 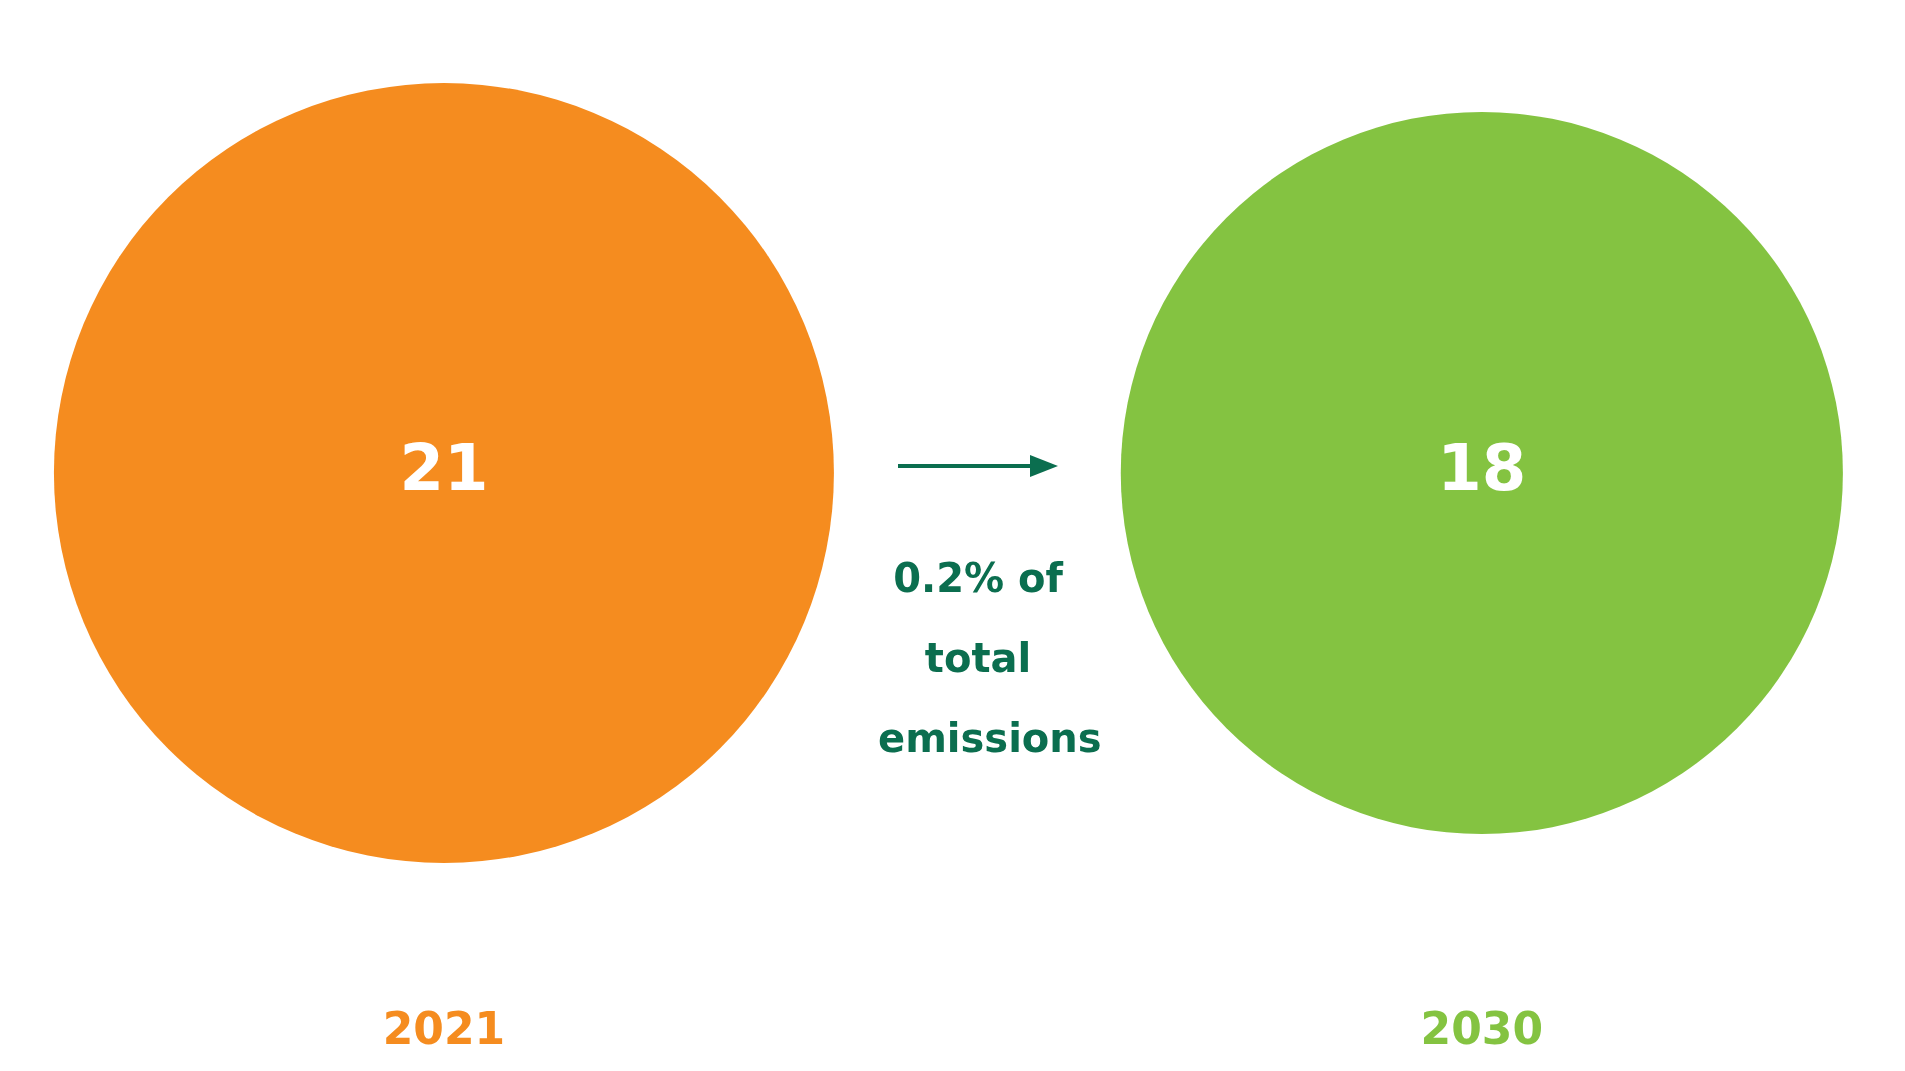 What do you see at coordinates (990, 658) in the screenshot?
I see `text: 0.2% of total emissions` at bounding box center [990, 658].